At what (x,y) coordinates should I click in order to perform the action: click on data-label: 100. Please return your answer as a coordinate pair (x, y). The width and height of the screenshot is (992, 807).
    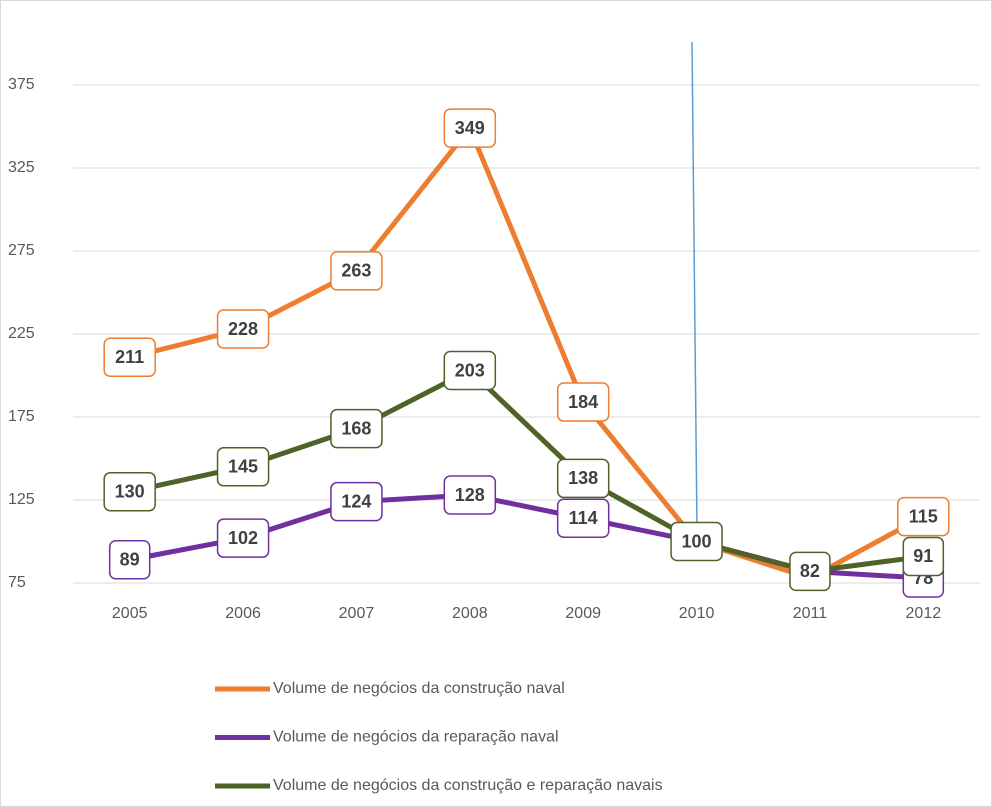
    Looking at the image, I should click on (697, 541).